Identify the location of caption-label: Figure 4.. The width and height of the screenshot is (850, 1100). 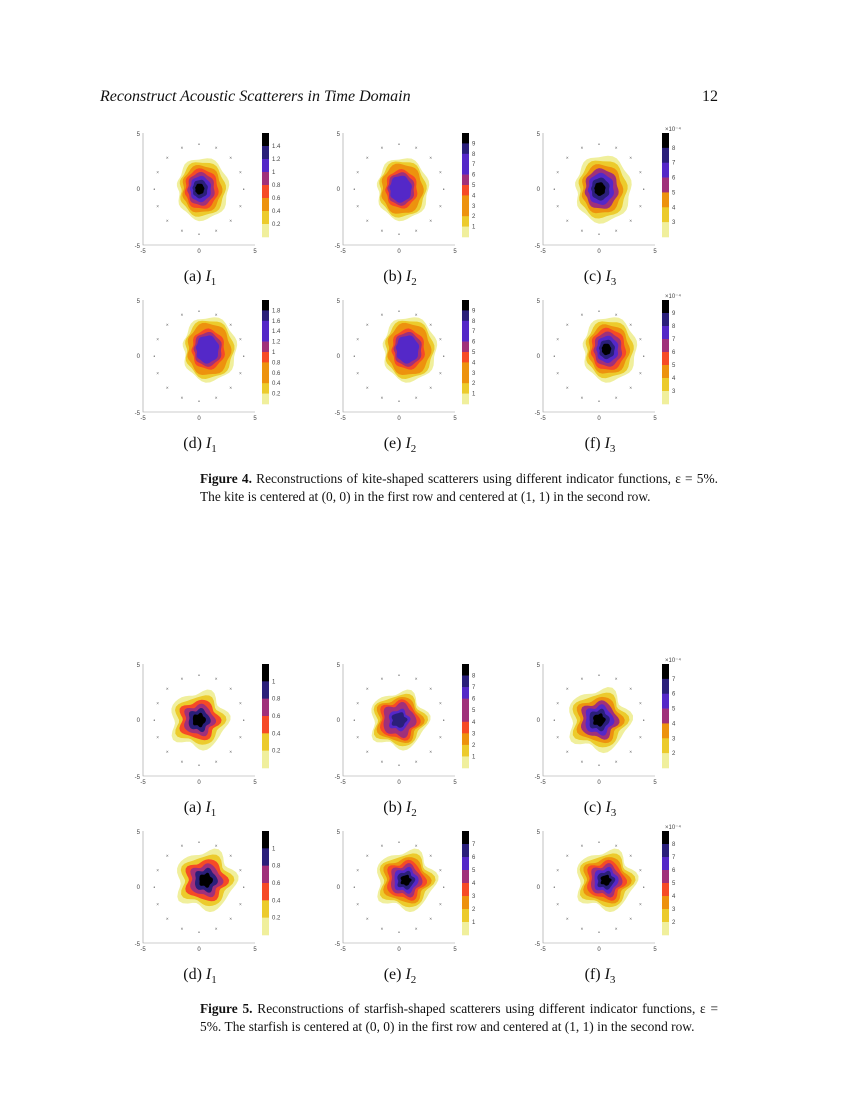
(226, 478).